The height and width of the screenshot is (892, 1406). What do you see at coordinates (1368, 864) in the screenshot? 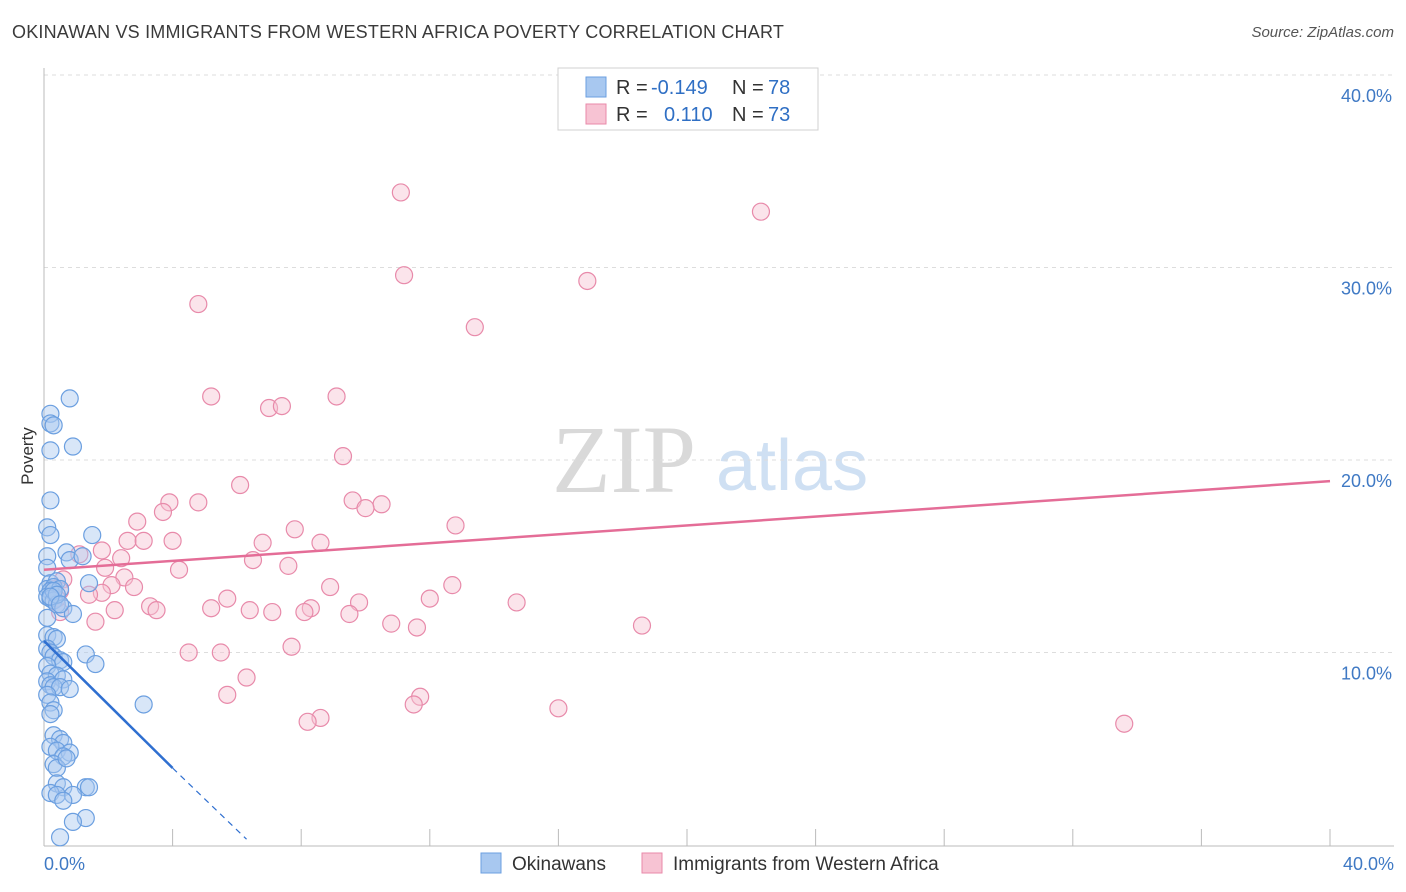
I see `x-tick-label-end: 40.0%` at bounding box center [1368, 864].